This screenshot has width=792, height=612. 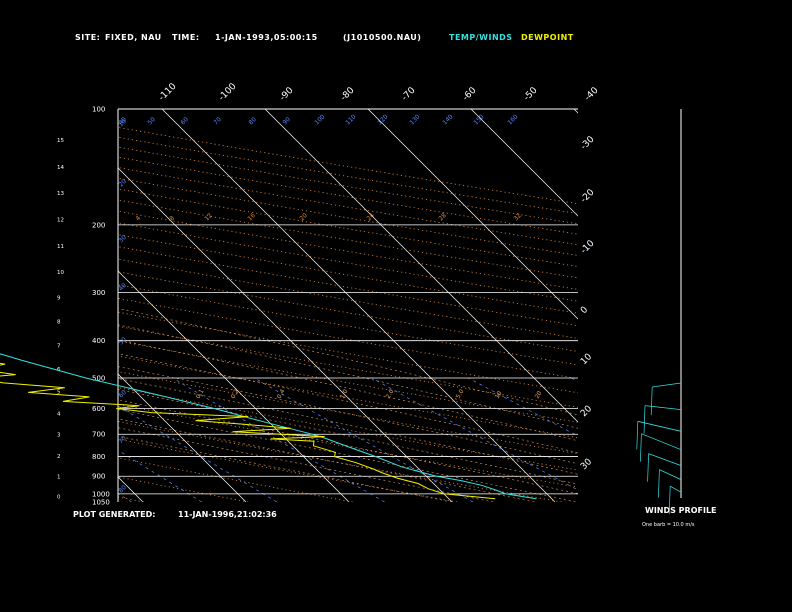 I want to click on mixing-ratio-0.4, so click(x=198, y=453).